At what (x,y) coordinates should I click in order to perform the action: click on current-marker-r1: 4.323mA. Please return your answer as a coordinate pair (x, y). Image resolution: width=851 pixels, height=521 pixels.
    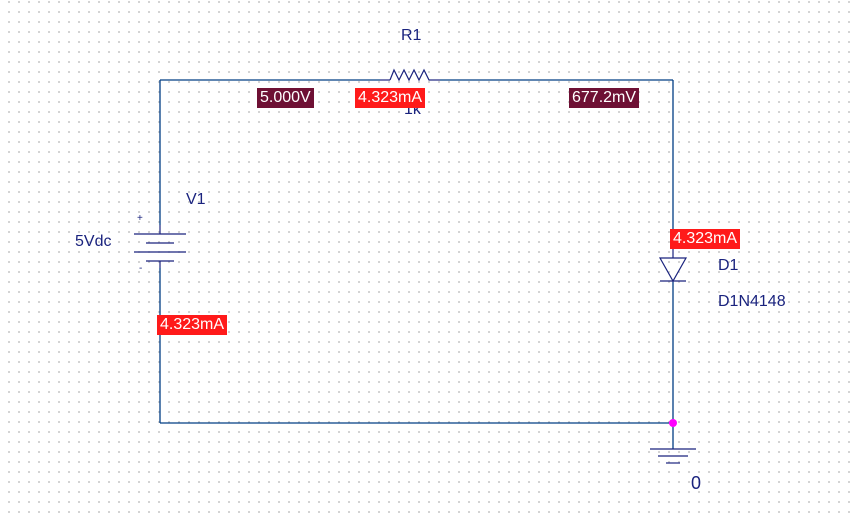
    Looking at the image, I should click on (390, 98).